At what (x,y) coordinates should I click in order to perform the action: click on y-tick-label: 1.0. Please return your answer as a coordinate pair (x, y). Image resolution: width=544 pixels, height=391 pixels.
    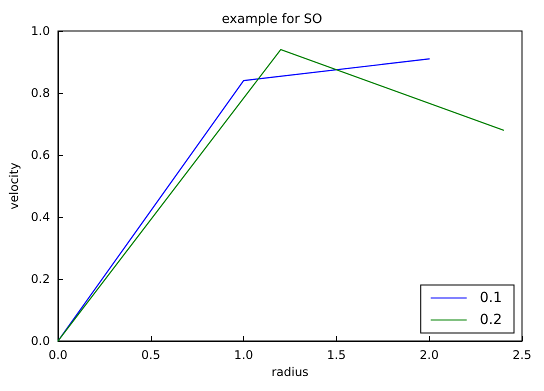
    Looking at the image, I should click on (40, 31).